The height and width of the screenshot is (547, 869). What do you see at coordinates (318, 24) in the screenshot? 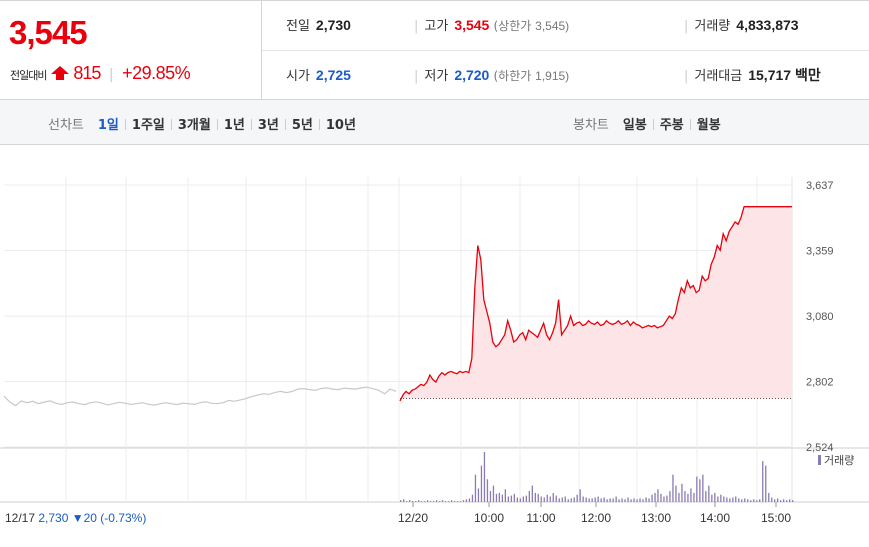
I see `prev-close-cell: 전일 2,730` at bounding box center [318, 24].